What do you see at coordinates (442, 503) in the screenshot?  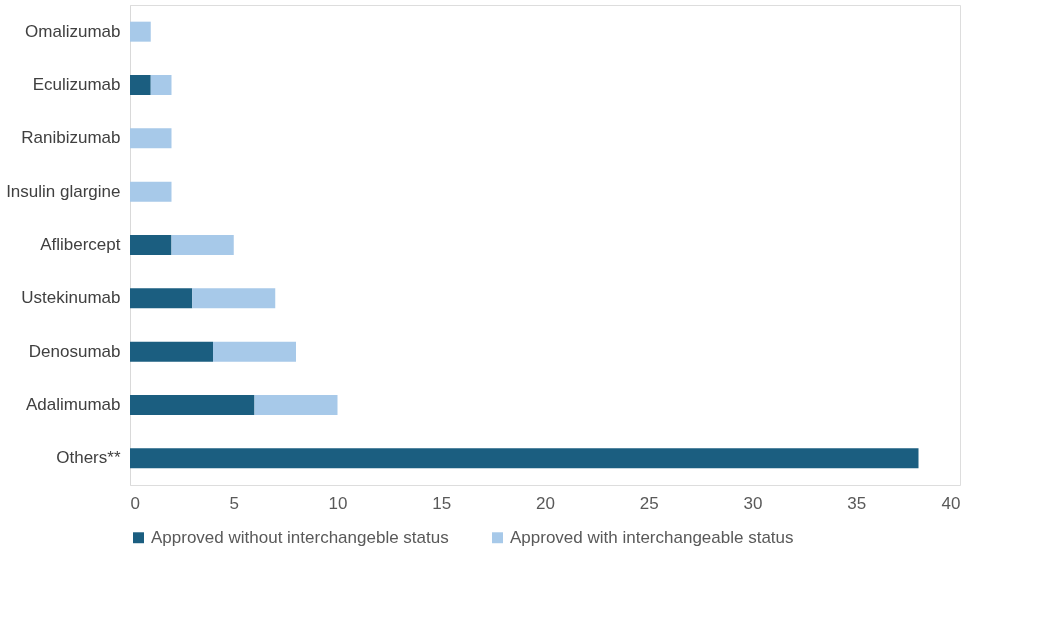 I see `x-tick-label: 15` at bounding box center [442, 503].